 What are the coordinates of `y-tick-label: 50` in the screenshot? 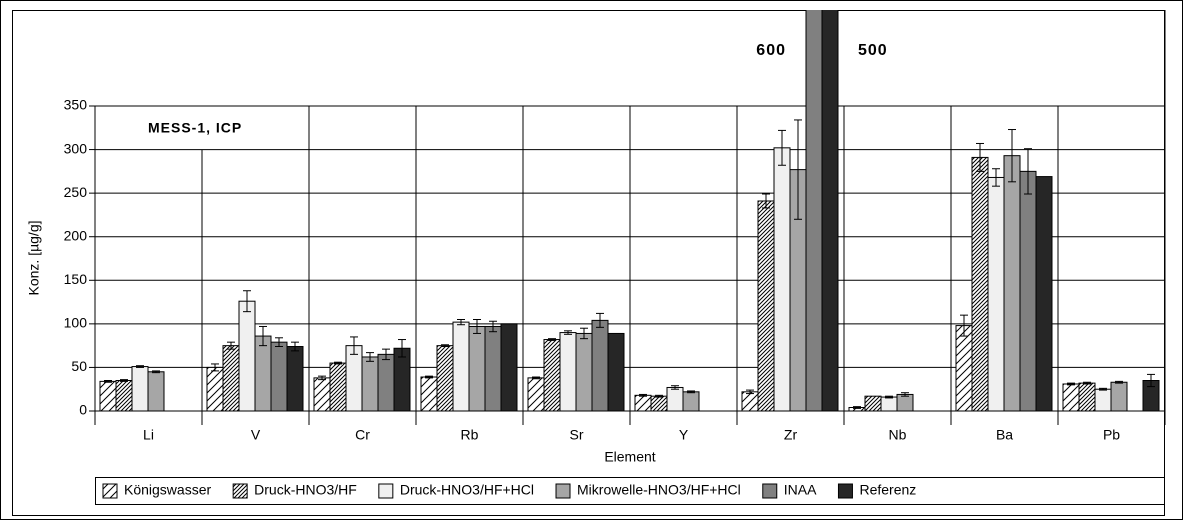 It's located at (79, 366).